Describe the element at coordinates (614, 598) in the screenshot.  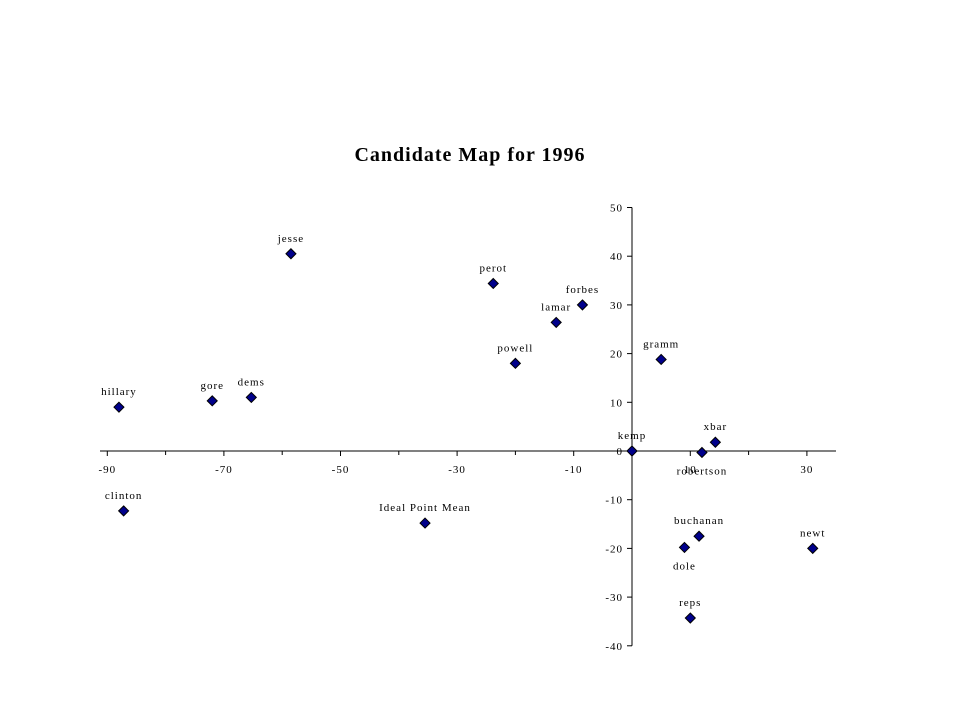
I see `y-tick-label: -30` at that location.